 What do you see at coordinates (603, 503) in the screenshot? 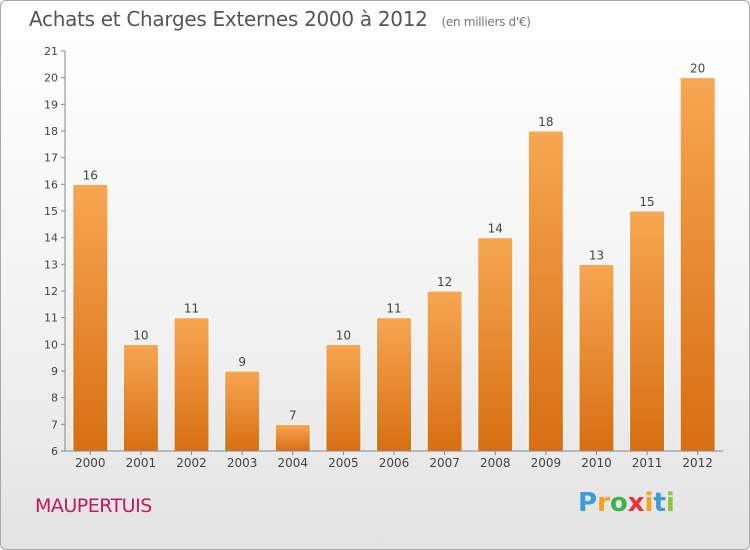
I see `logo-letter: r` at bounding box center [603, 503].